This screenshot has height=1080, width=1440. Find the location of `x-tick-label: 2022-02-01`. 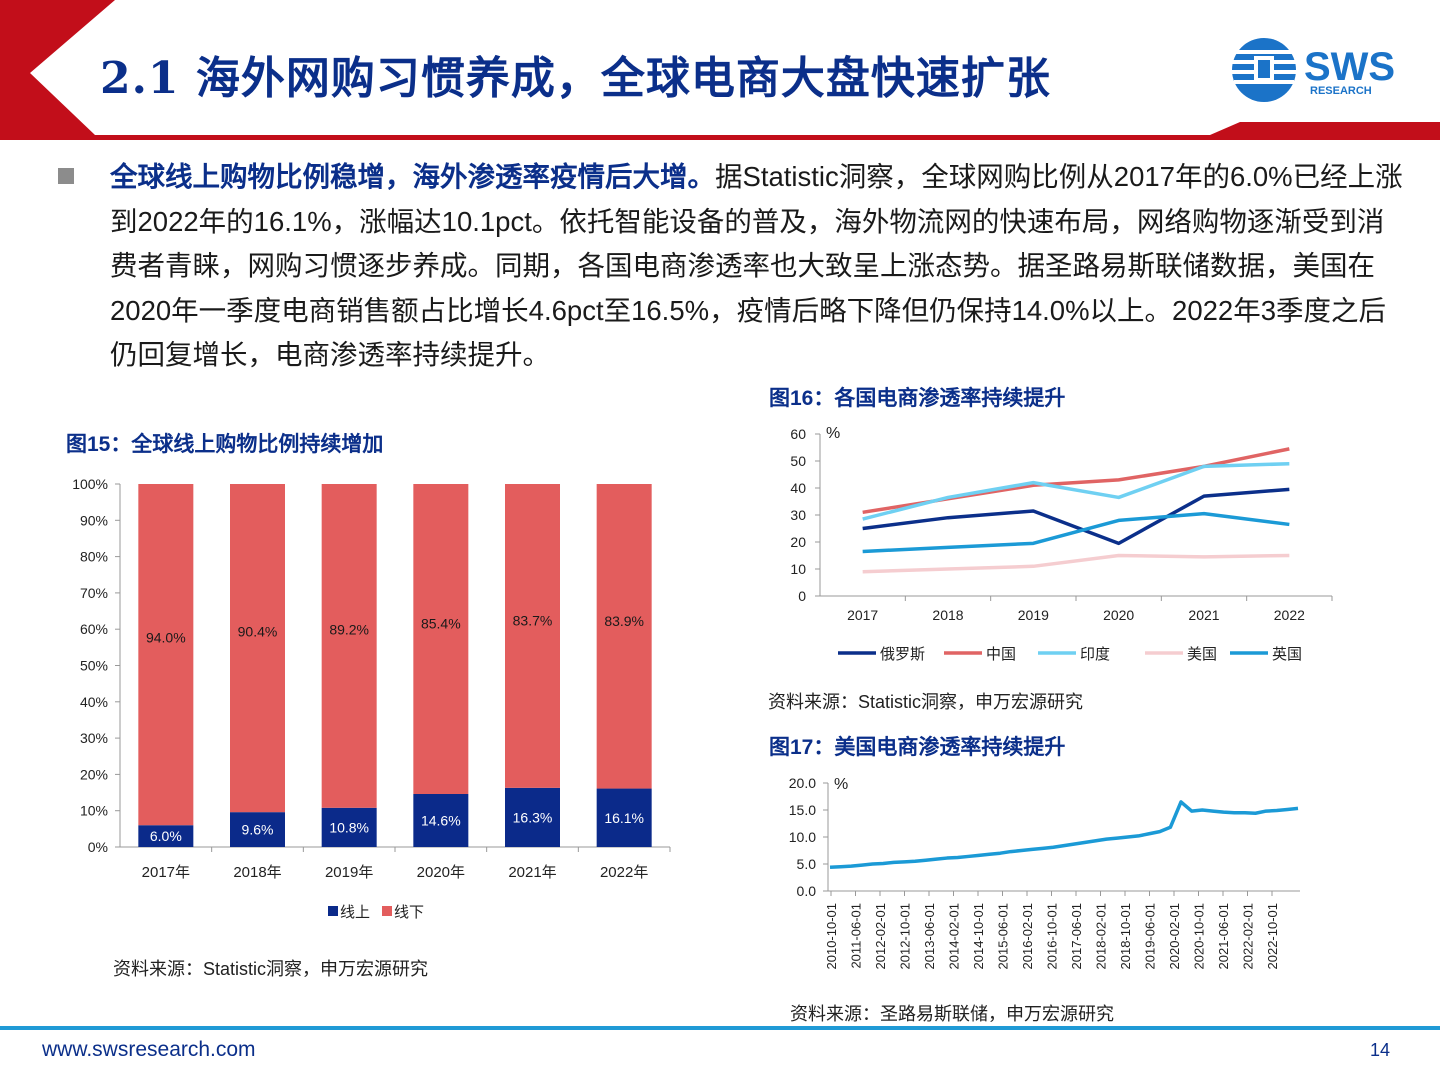

x-tick-label: 2022-02-01 is located at coordinates (1248, 936).